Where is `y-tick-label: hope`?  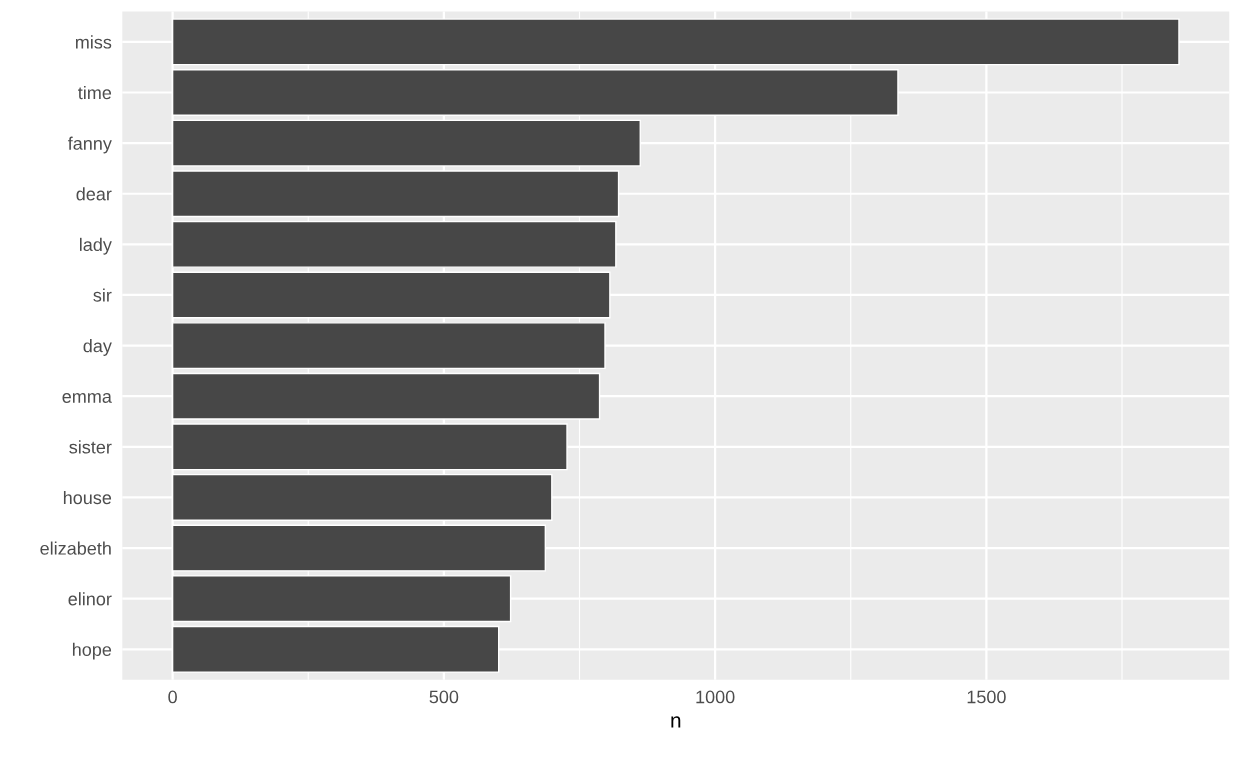
y-tick-label: hope is located at coordinates (92, 651).